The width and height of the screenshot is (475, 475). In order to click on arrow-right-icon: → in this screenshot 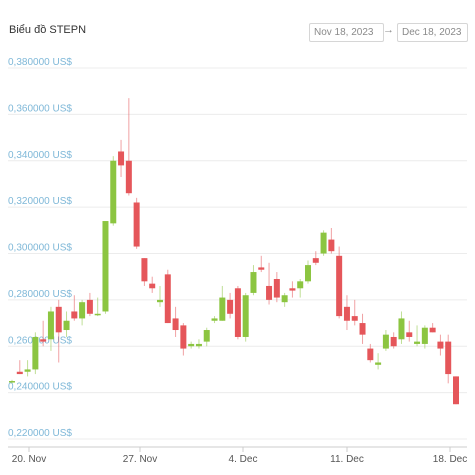, I will do `click(388, 30)`.